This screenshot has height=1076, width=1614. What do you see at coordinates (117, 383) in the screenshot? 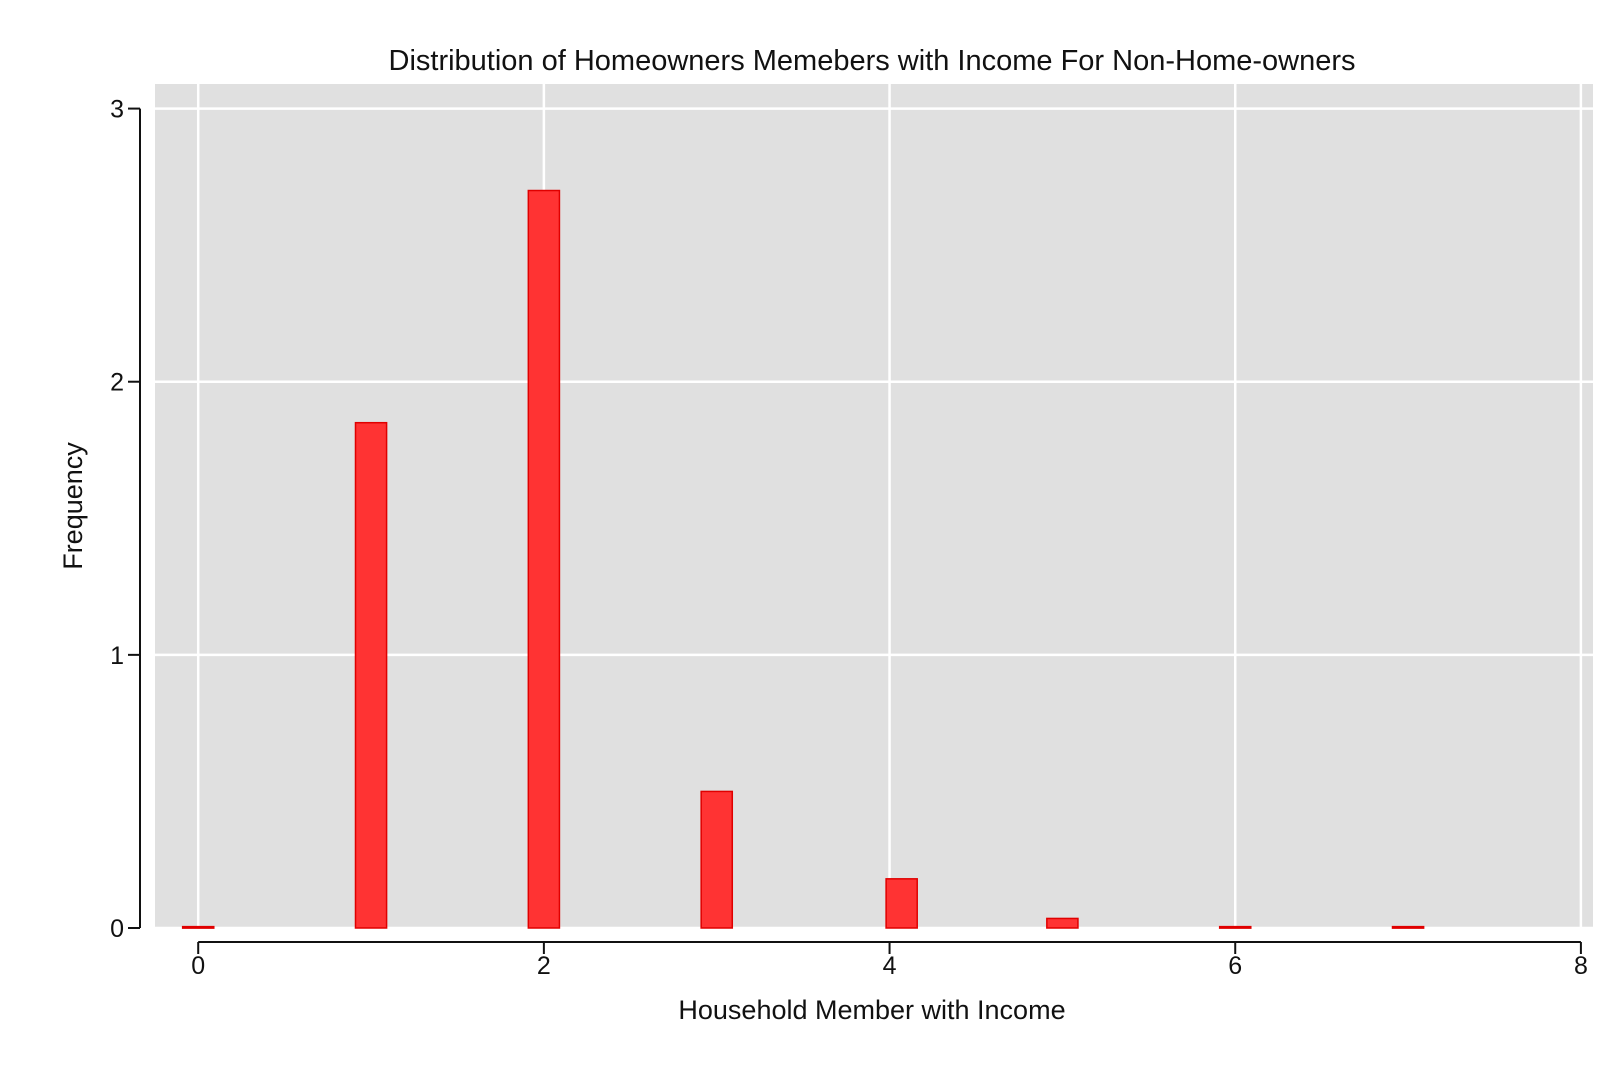
I see `y-tick-label: 2` at bounding box center [117, 383].